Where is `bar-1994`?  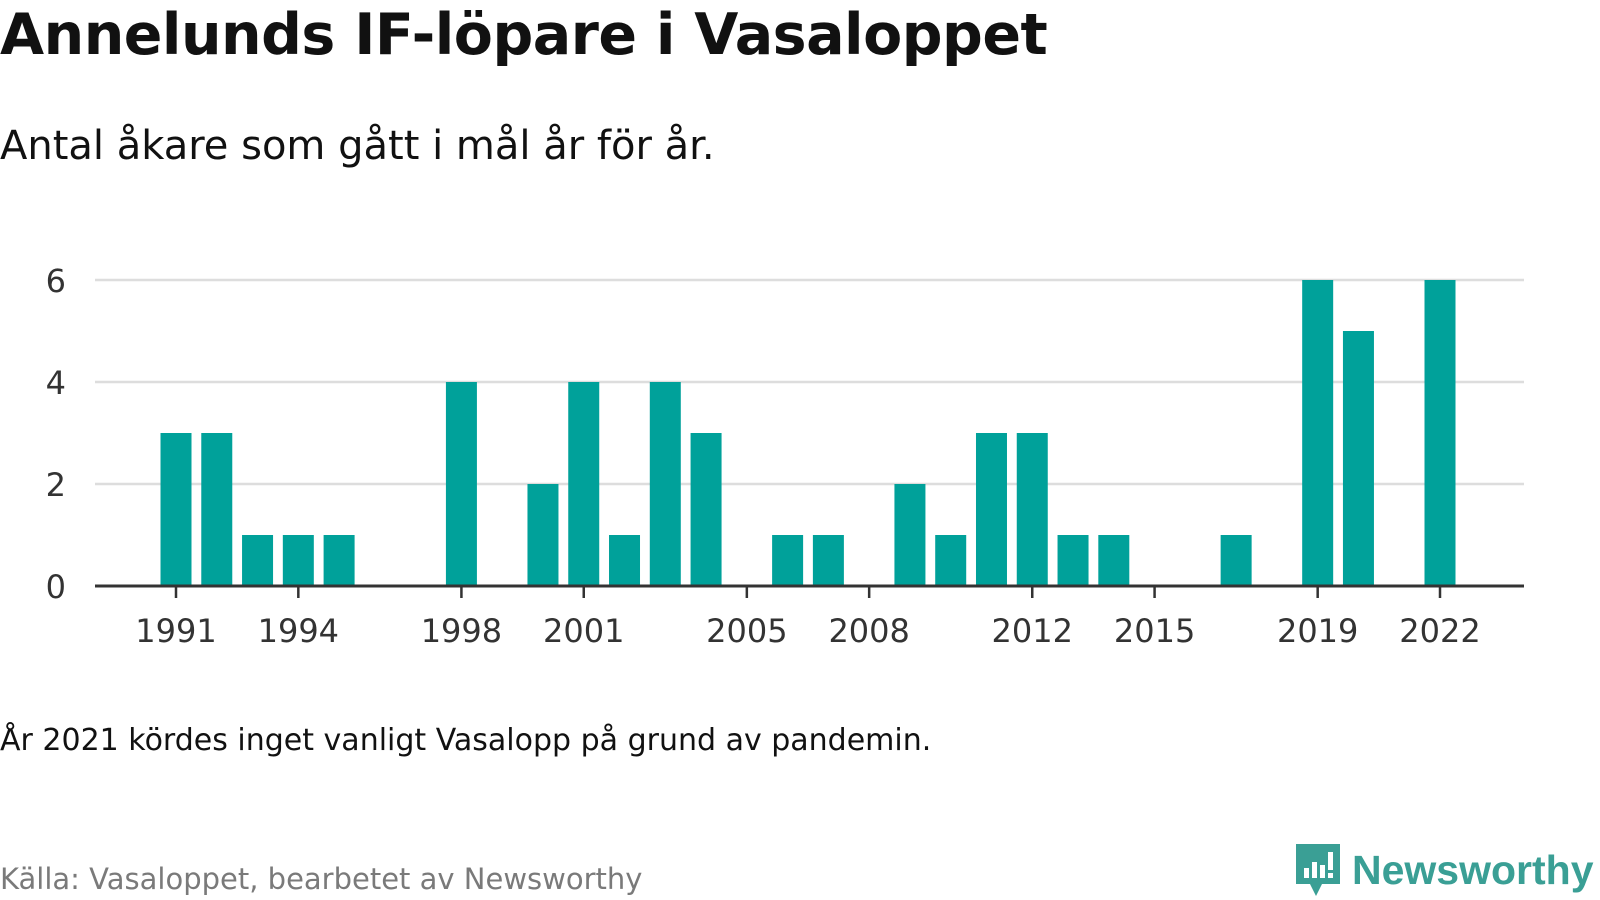
bar-1994 is located at coordinates (298, 560).